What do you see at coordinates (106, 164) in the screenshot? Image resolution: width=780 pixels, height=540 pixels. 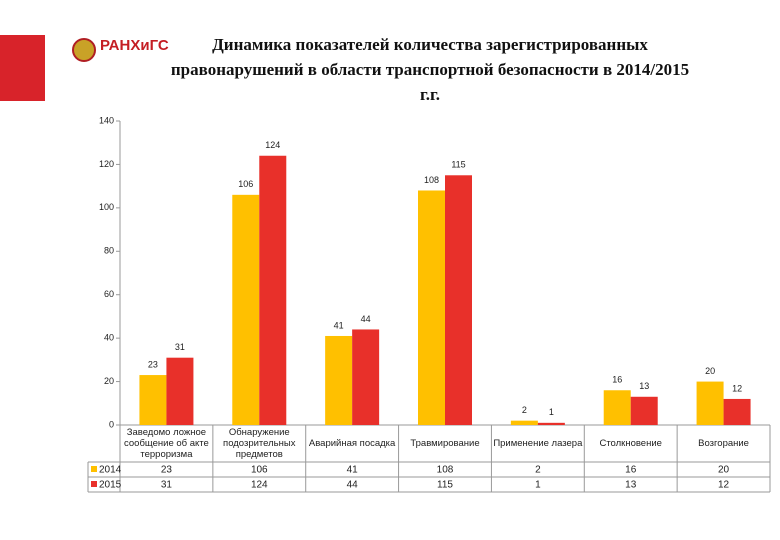 I see `y-tick-label: 120` at bounding box center [106, 164].